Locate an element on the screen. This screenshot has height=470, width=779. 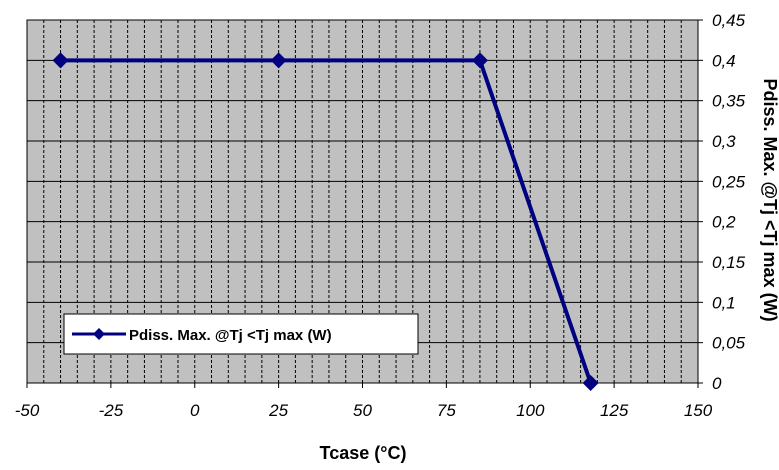
y-tick-label: 0,15 is located at coordinates (729, 262).